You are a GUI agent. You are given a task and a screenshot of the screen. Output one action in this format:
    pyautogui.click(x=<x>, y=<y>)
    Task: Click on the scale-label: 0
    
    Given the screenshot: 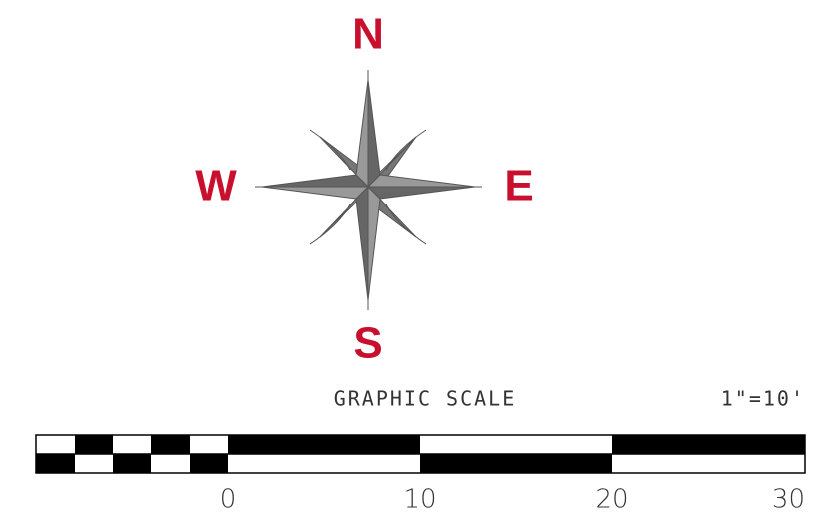 What is the action you would take?
    pyautogui.click(x=228, y=500)
    